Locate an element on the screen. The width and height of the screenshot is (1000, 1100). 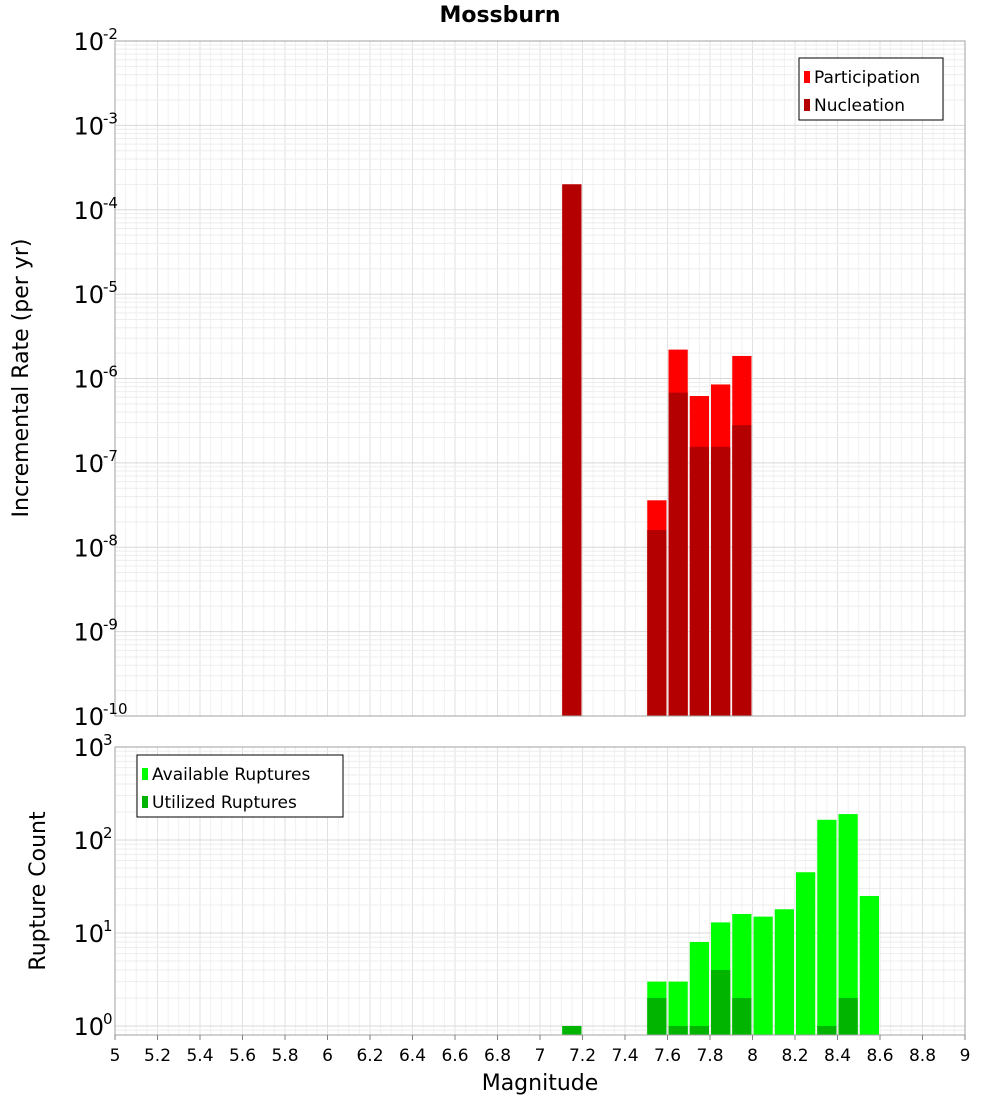
y-tick-label: 10 -2 is located at coordinates (95, 40).